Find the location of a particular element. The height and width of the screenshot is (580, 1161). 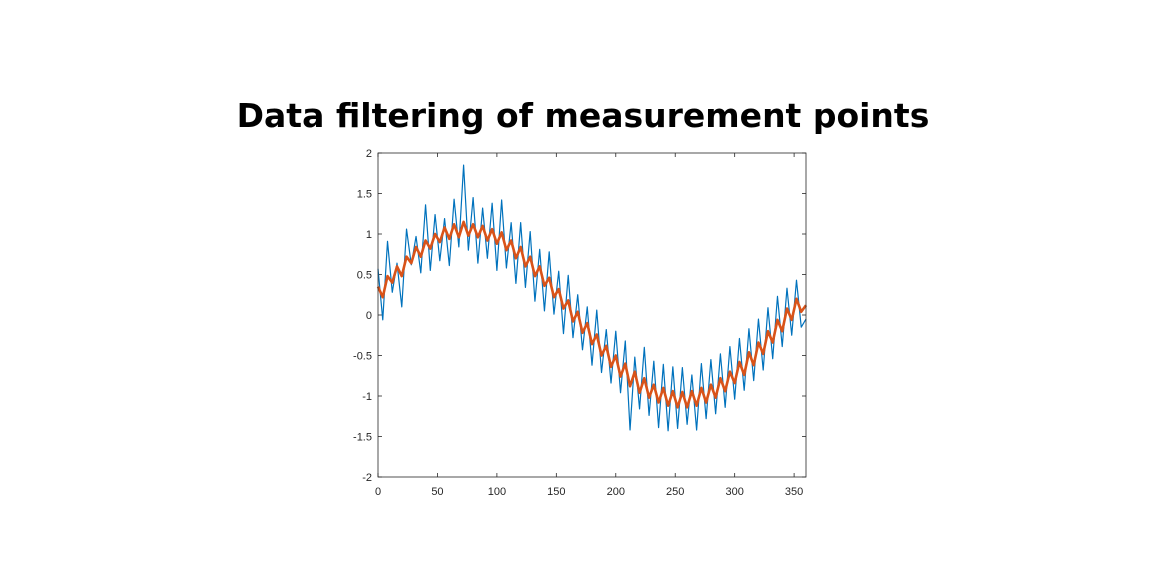

chart-title: Data filtering of measurement points is located at coordinates (583, 115).